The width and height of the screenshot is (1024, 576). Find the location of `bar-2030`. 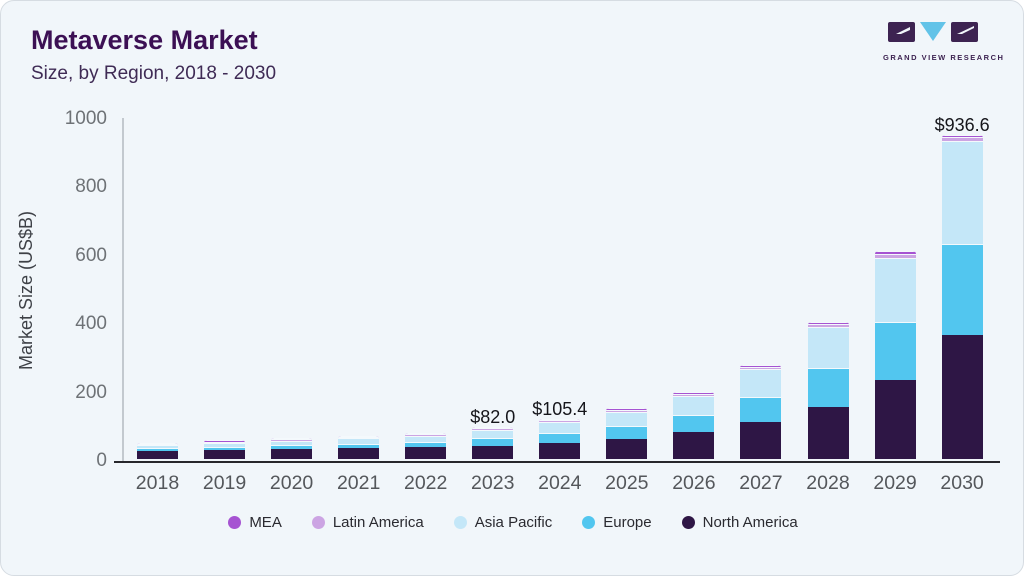

bar-2030 is located at coordinates (962, 296).